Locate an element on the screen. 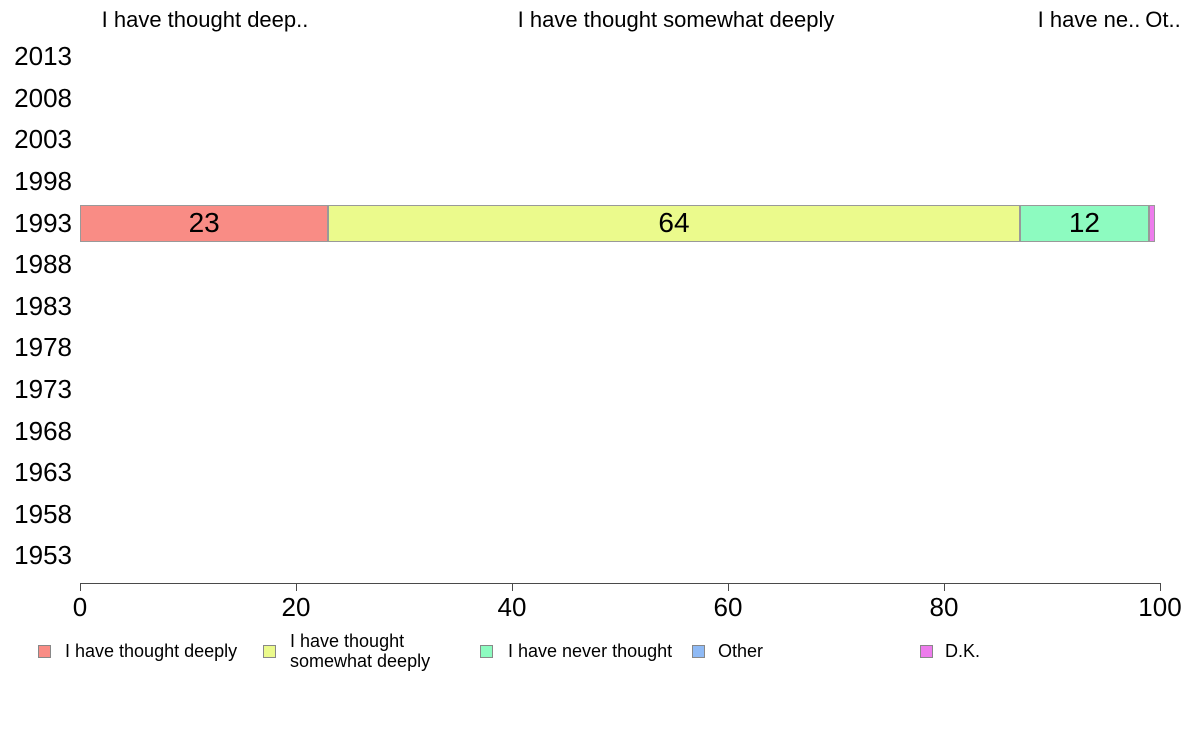  legend-item-i-have-never-thought: I have never thought is located at coordinates (576, 651).